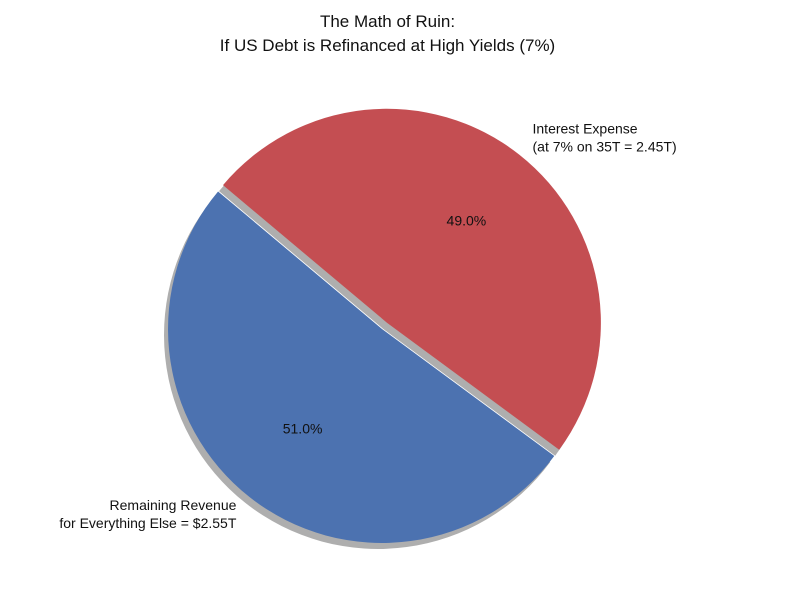 The height and width of the screenshot is (600, 800). What do you see at coordinates (605, 147) in the screenshot?
I see `slice-label-line: (at 7% on 35T = 2.45T)` at bounding box center [605, 147].